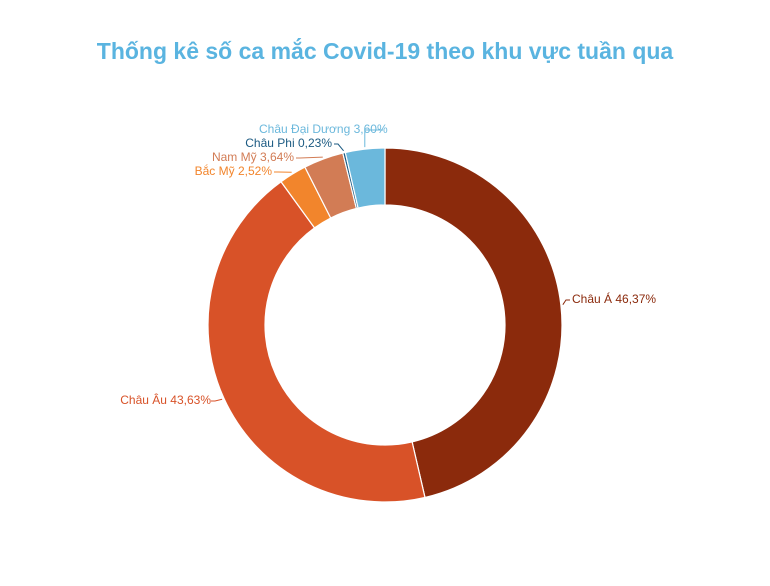  What do you see at coordinates (288, 143) in the screenshot?
I see `slice-label: Châu Phi 0,23%` at bounding box center [288, 143].